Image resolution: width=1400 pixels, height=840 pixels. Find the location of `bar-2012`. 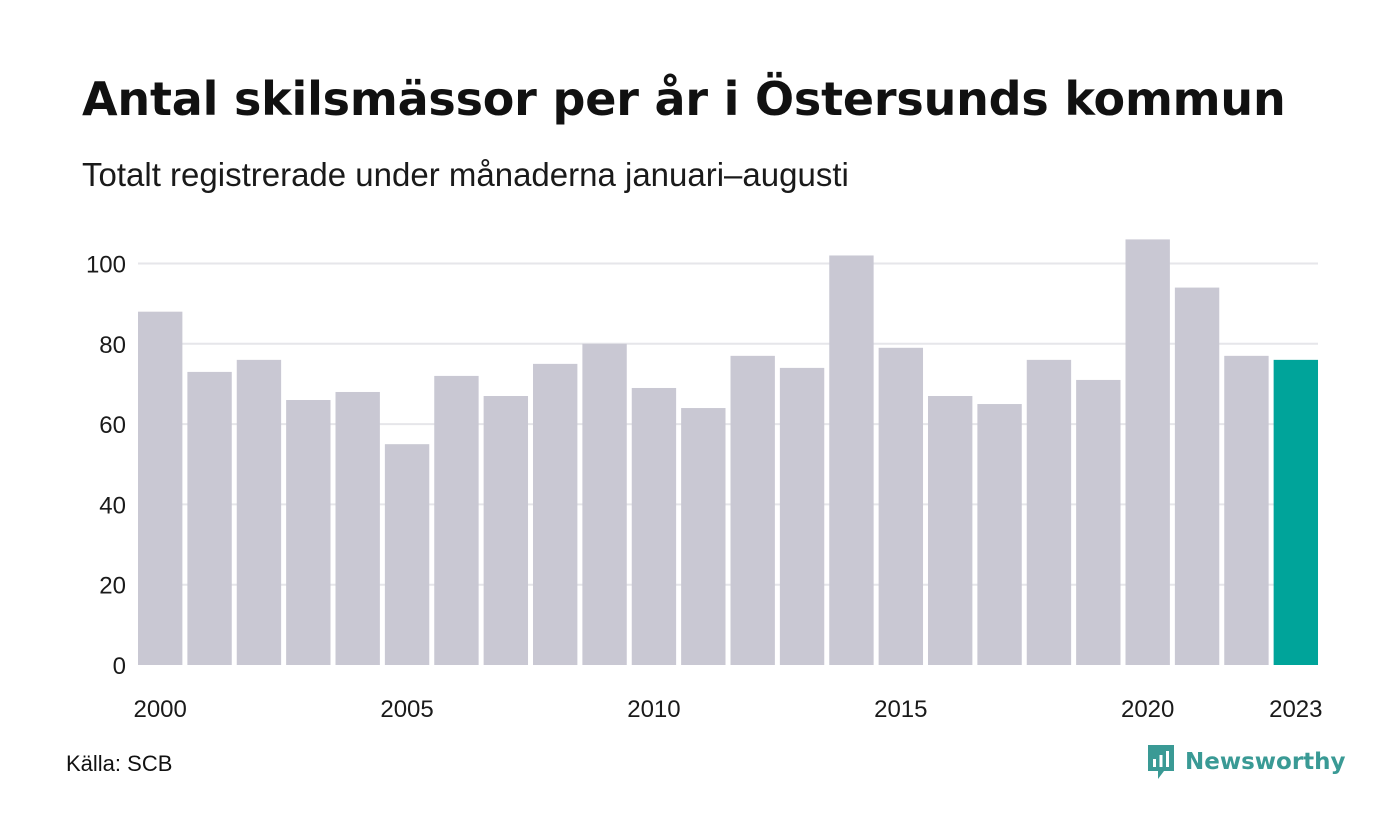

bar-2012 is located at coordinates (752, 510).